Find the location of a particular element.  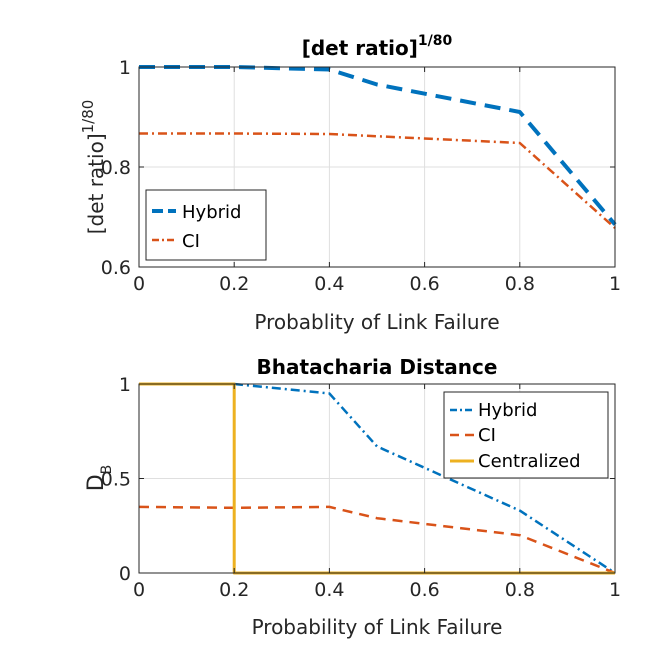

bhattacharyya-chart-title: Bhatacharia Distance is located at coordinates (377, 367).